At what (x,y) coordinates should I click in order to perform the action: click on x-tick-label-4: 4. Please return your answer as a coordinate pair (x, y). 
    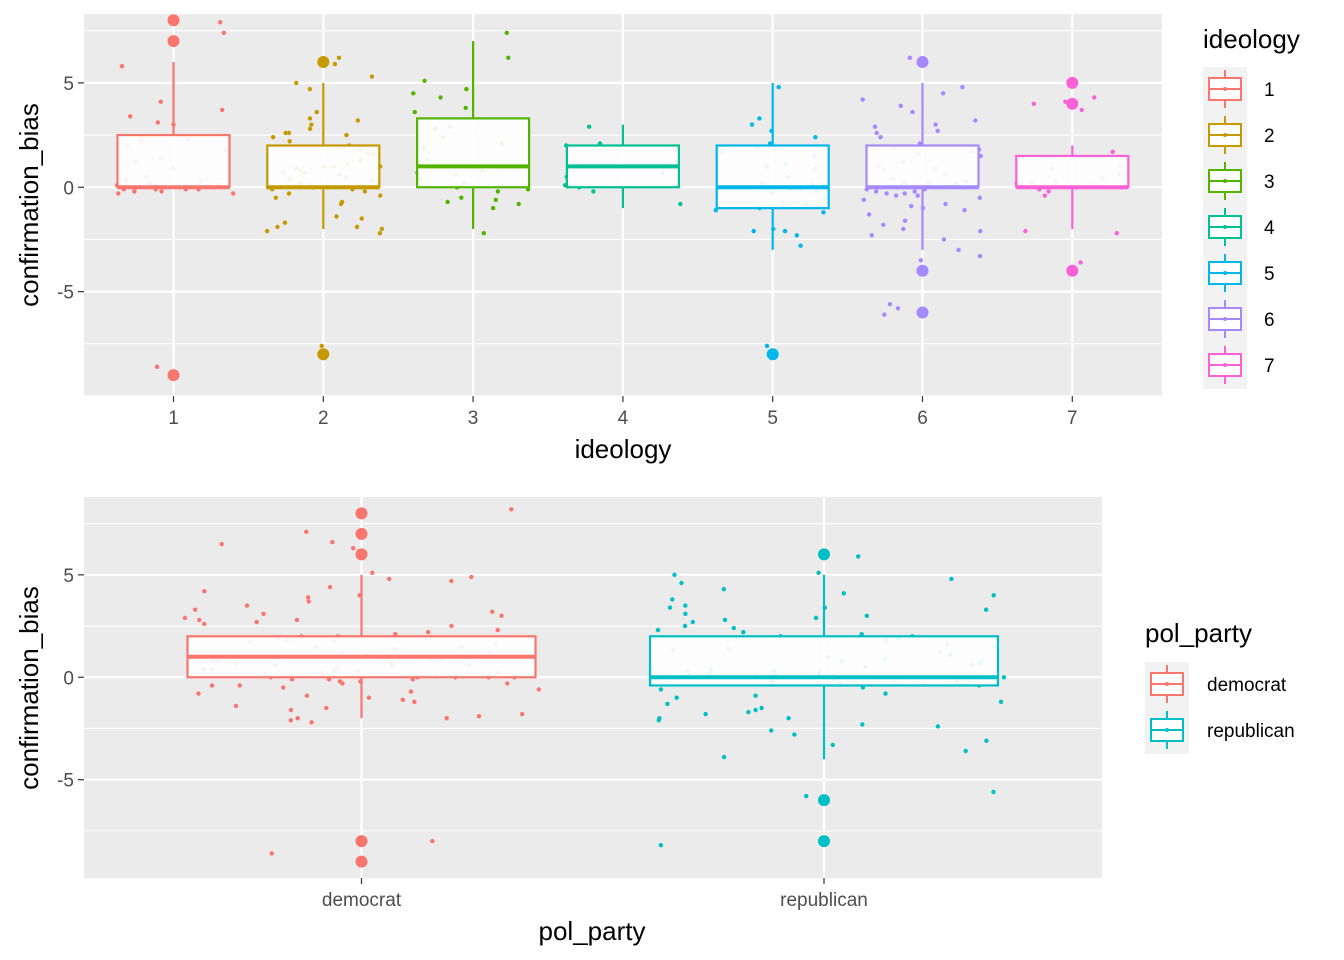
    Looking at the image, I should click on (623, 418).